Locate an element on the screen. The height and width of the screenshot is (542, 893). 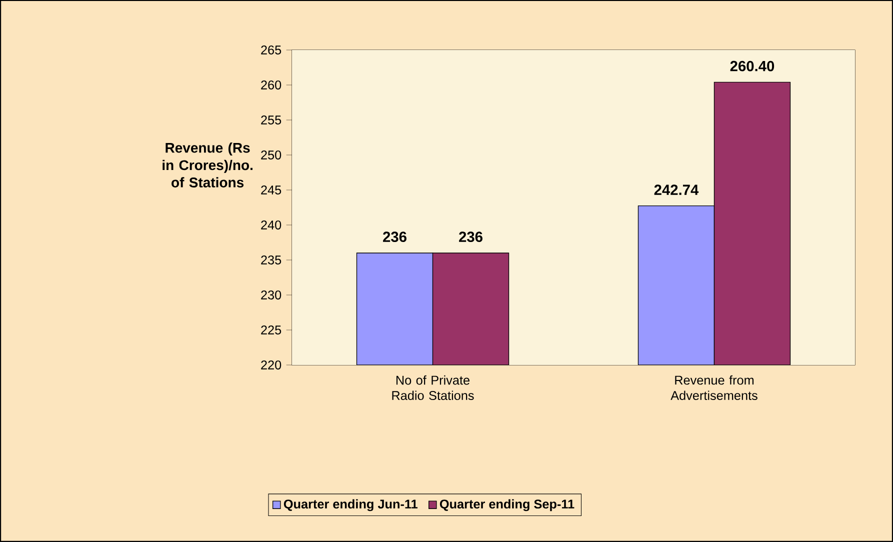
data-label: 260.40 is located at coordinates (752, 66).